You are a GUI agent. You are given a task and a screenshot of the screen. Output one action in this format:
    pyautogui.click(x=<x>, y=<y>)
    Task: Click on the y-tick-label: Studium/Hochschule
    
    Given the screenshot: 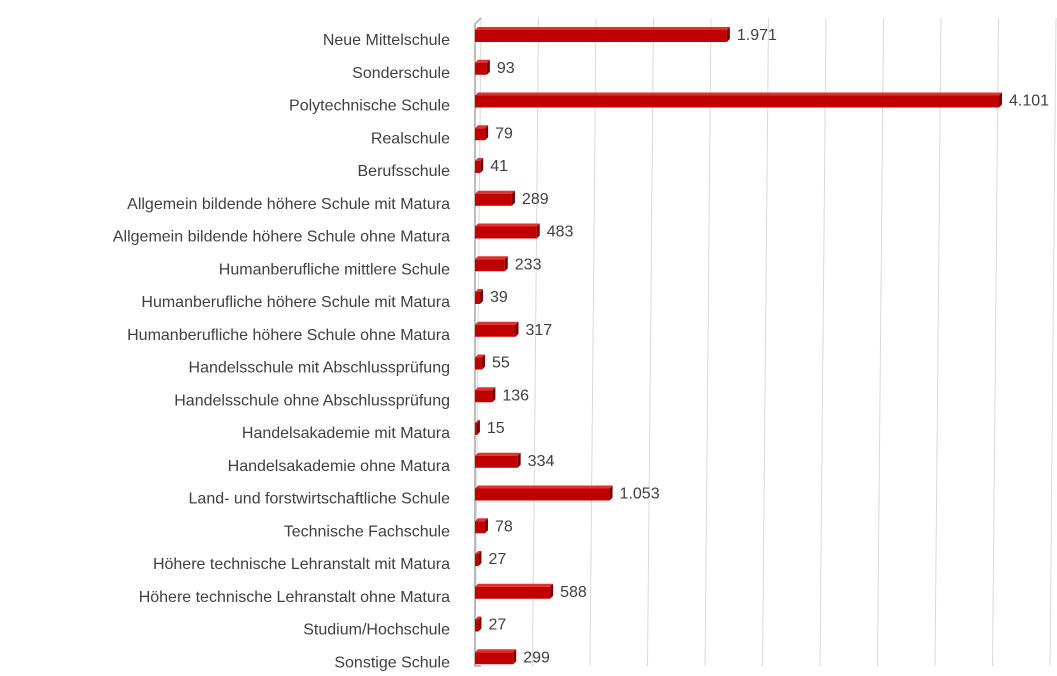 What is the action you would take?
    pyautogui.click(x=376, y=630)
    